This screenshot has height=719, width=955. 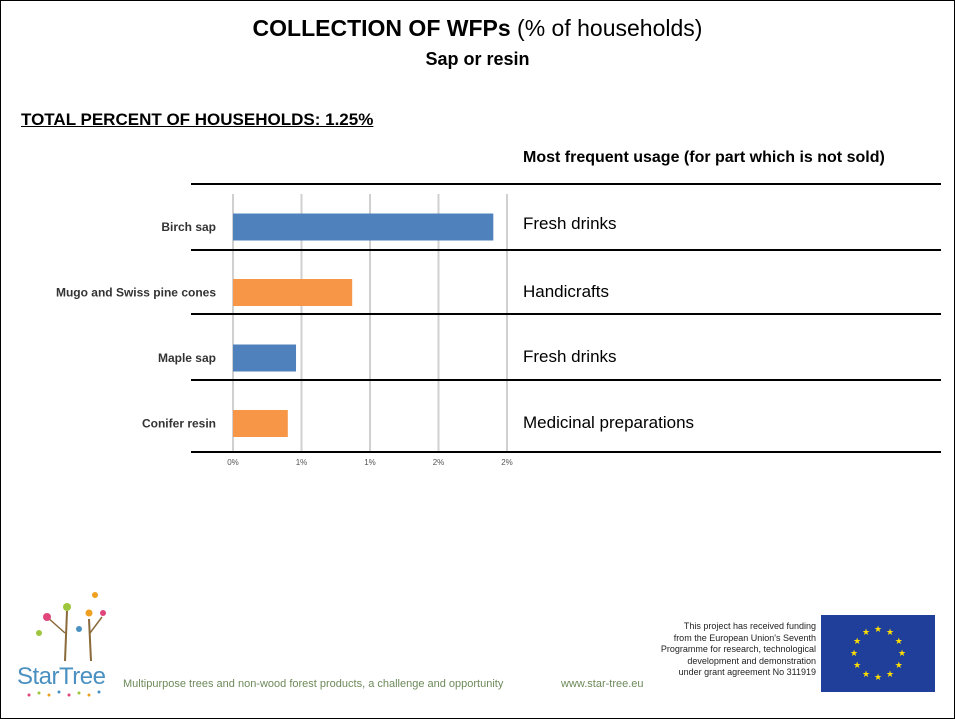 I want to click on funding-line: This project has received funding, so click(x=749, y=626).